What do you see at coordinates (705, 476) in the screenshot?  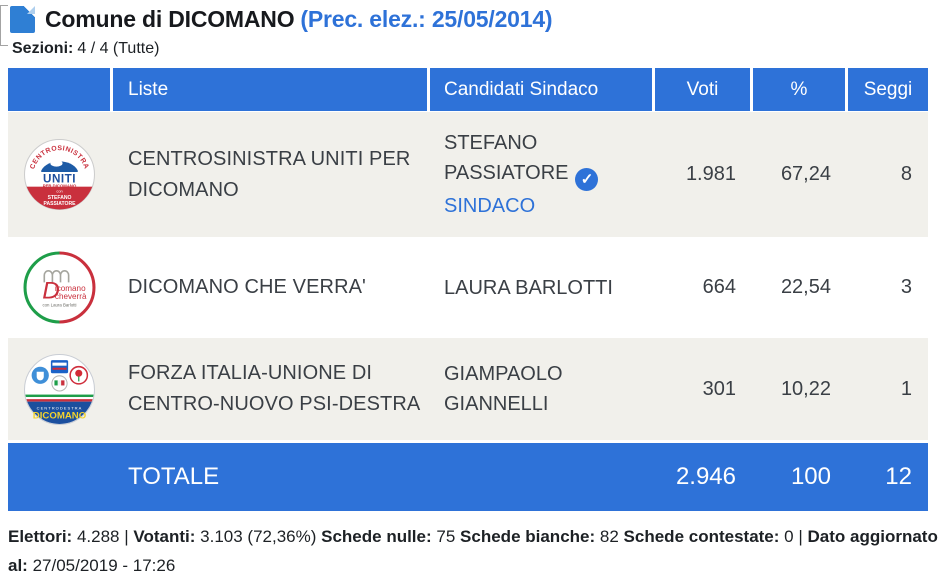 I see `total-votes-cell: 2.946` at bounding box center [705, 476].